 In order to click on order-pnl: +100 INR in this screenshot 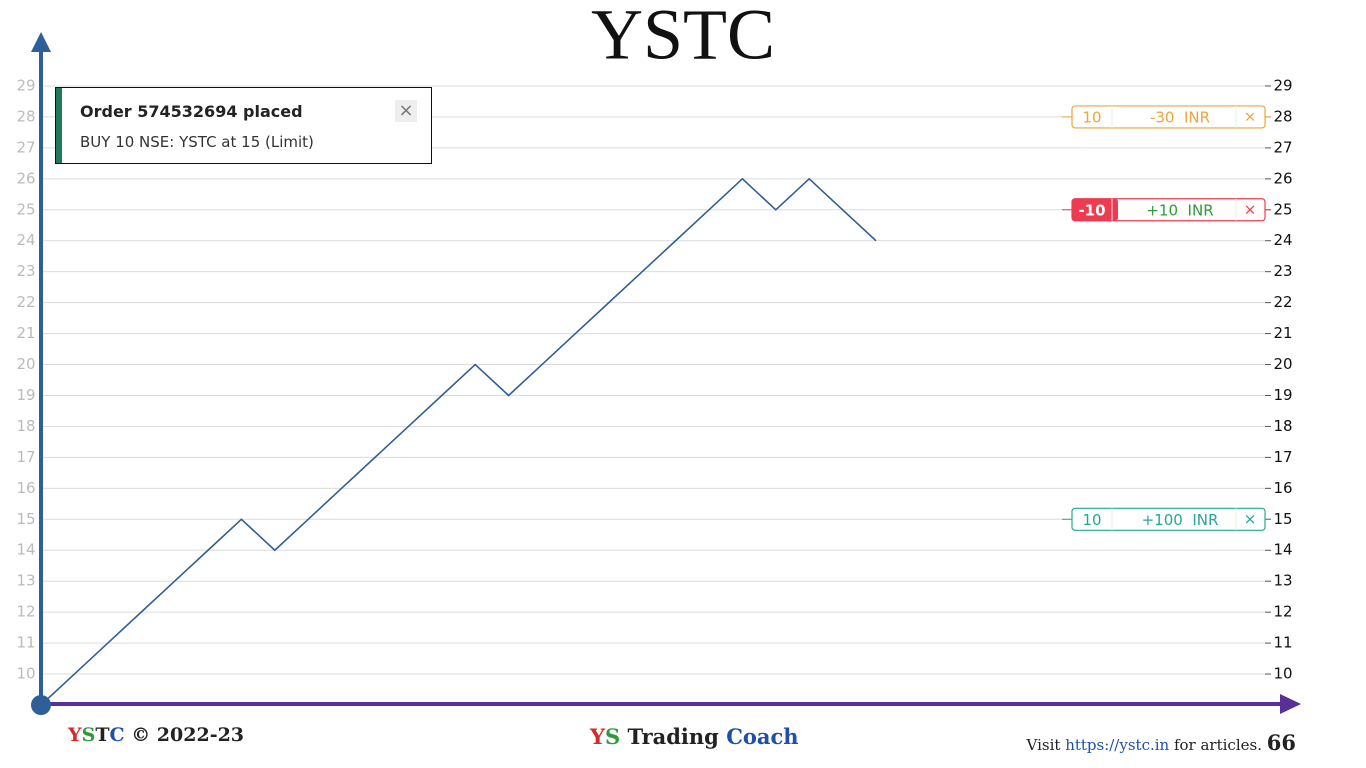, I will do `click(1180, 520)`.